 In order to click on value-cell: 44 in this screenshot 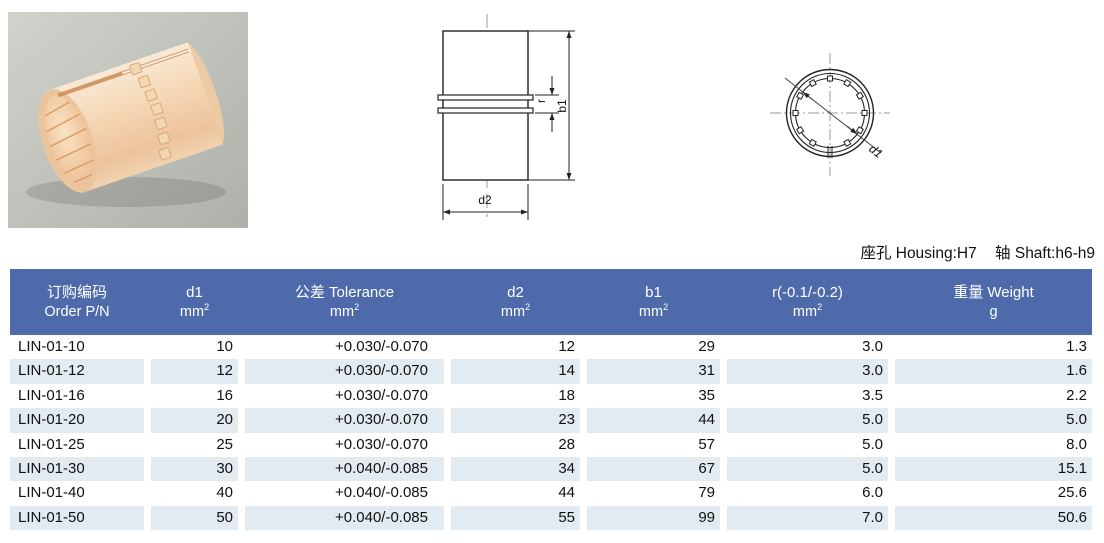, I will do `click(653, 420)`.